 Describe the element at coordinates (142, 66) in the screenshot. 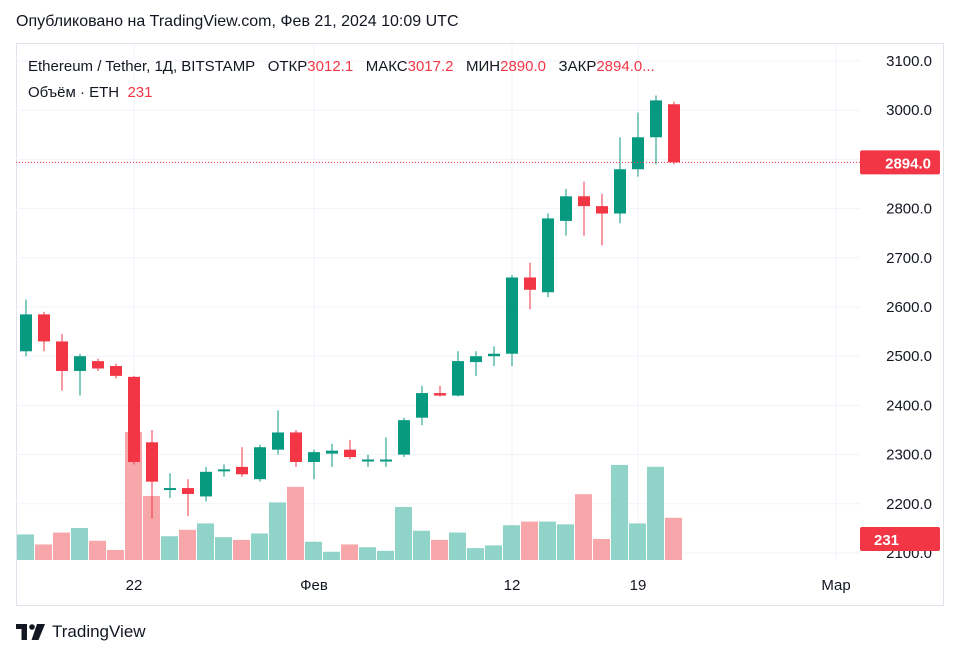

I see `legend-symbol: Ethereum / Tether, 1Д, BITSTAMP` at that location.